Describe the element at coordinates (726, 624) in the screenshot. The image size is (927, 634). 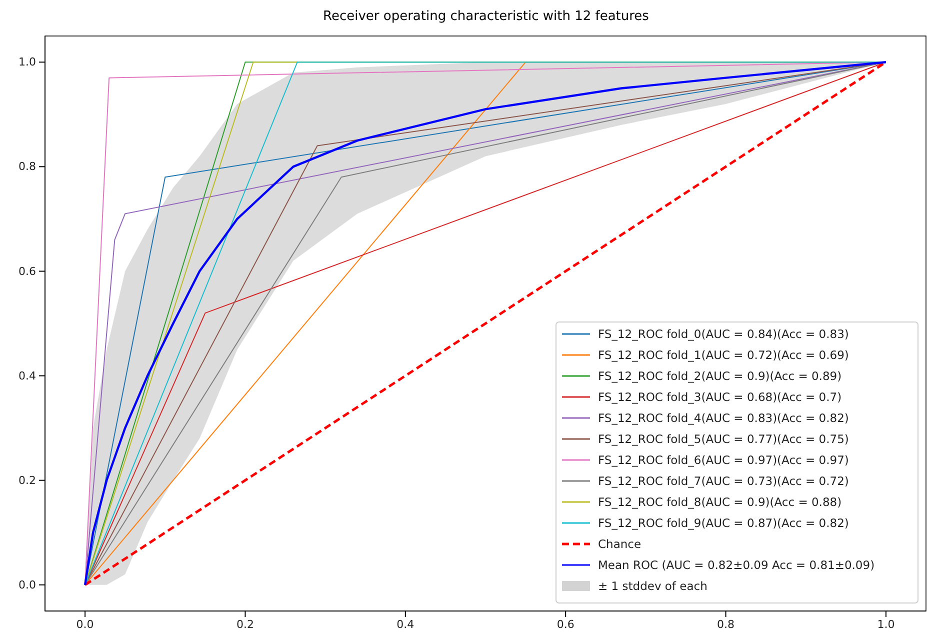
I see `x-tick-label: 0.8` at that location.